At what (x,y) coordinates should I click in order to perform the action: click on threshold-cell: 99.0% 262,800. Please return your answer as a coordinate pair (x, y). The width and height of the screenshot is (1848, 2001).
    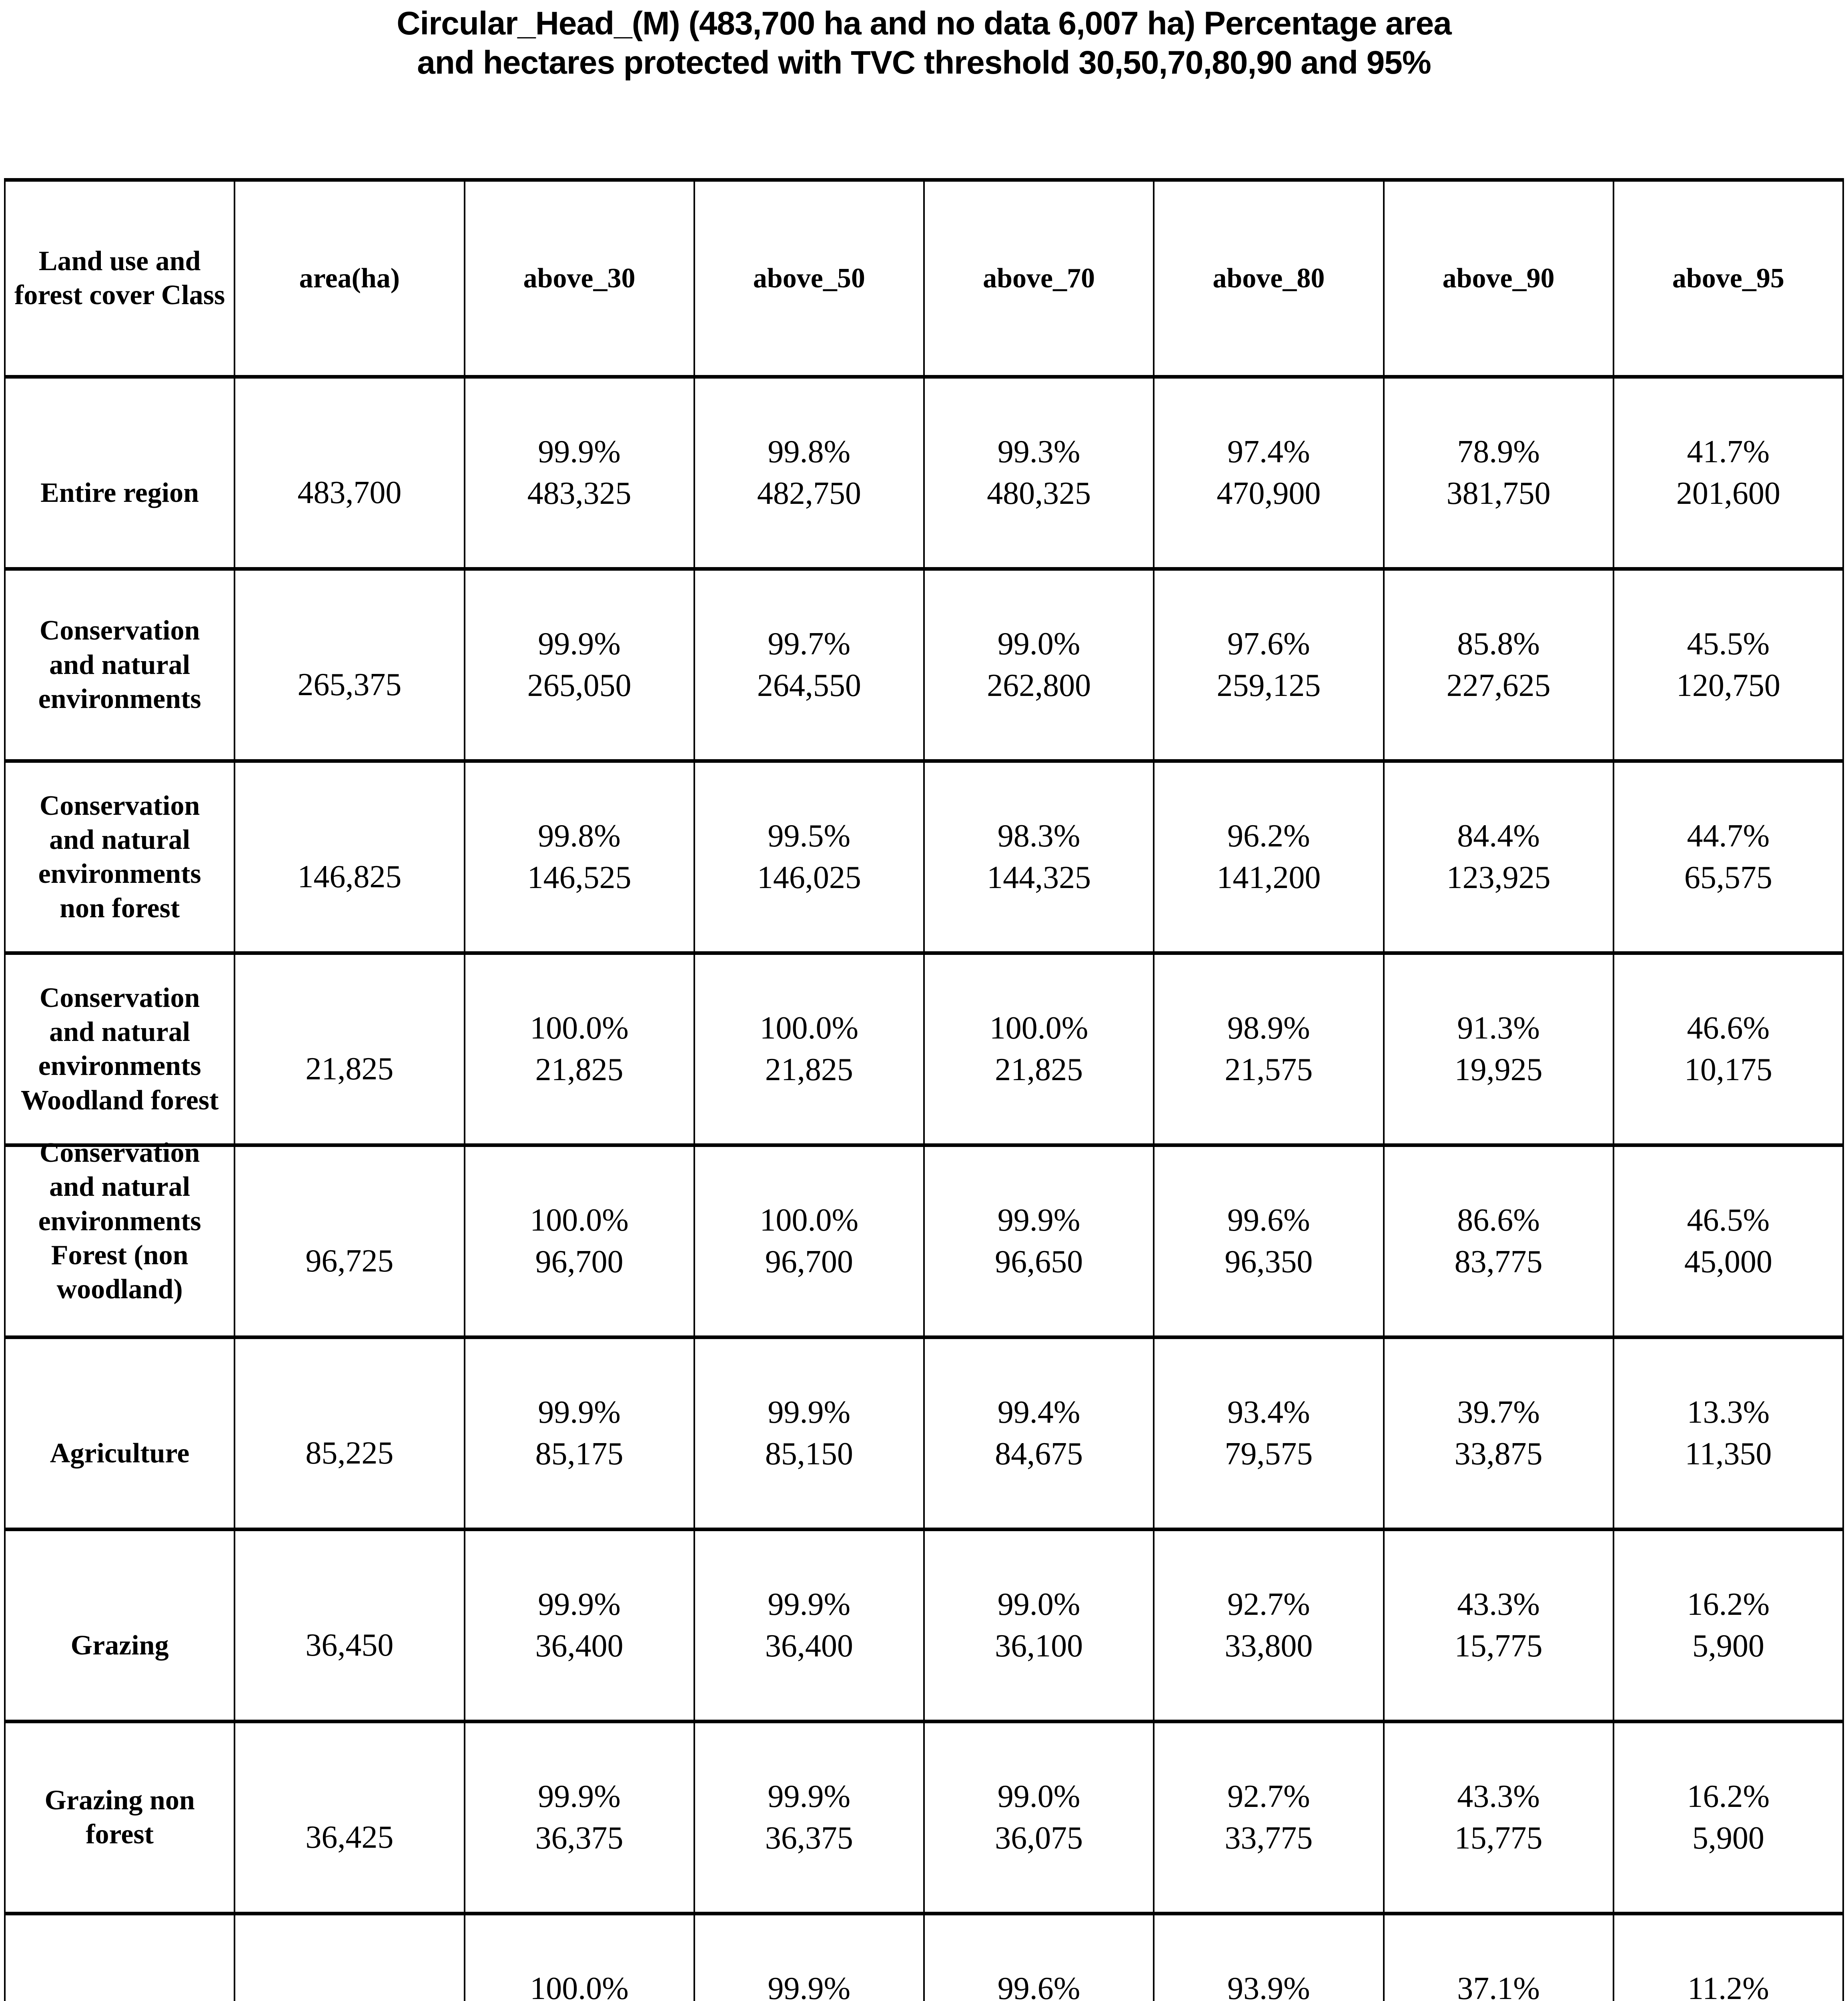
    Looking at the image, I should click on (1039, 665).